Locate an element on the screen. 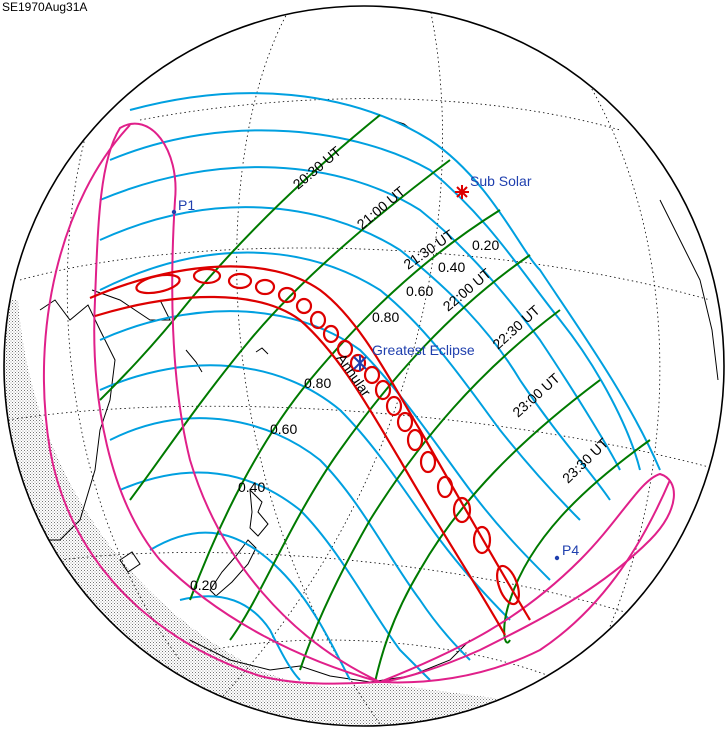 The image size is (728, 729). new-caledonia is located at coordinates (194, 361).